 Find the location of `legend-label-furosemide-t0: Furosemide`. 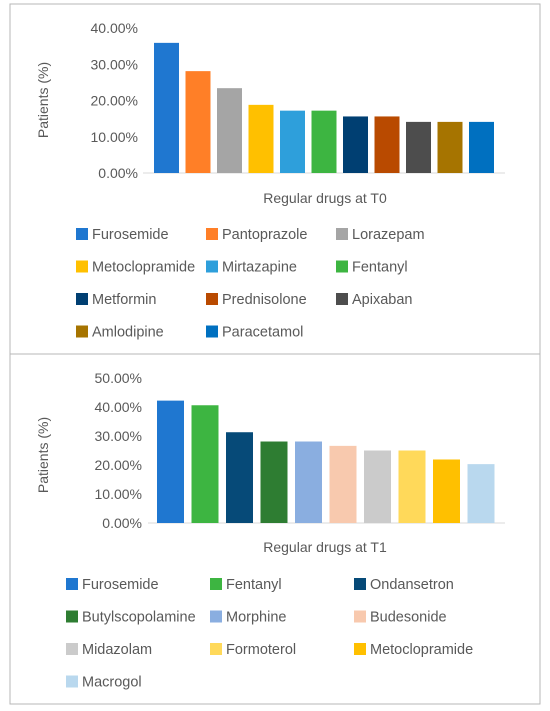

legend-label-furosemide-t0: Furosemide is located at coordinates (130, 235).